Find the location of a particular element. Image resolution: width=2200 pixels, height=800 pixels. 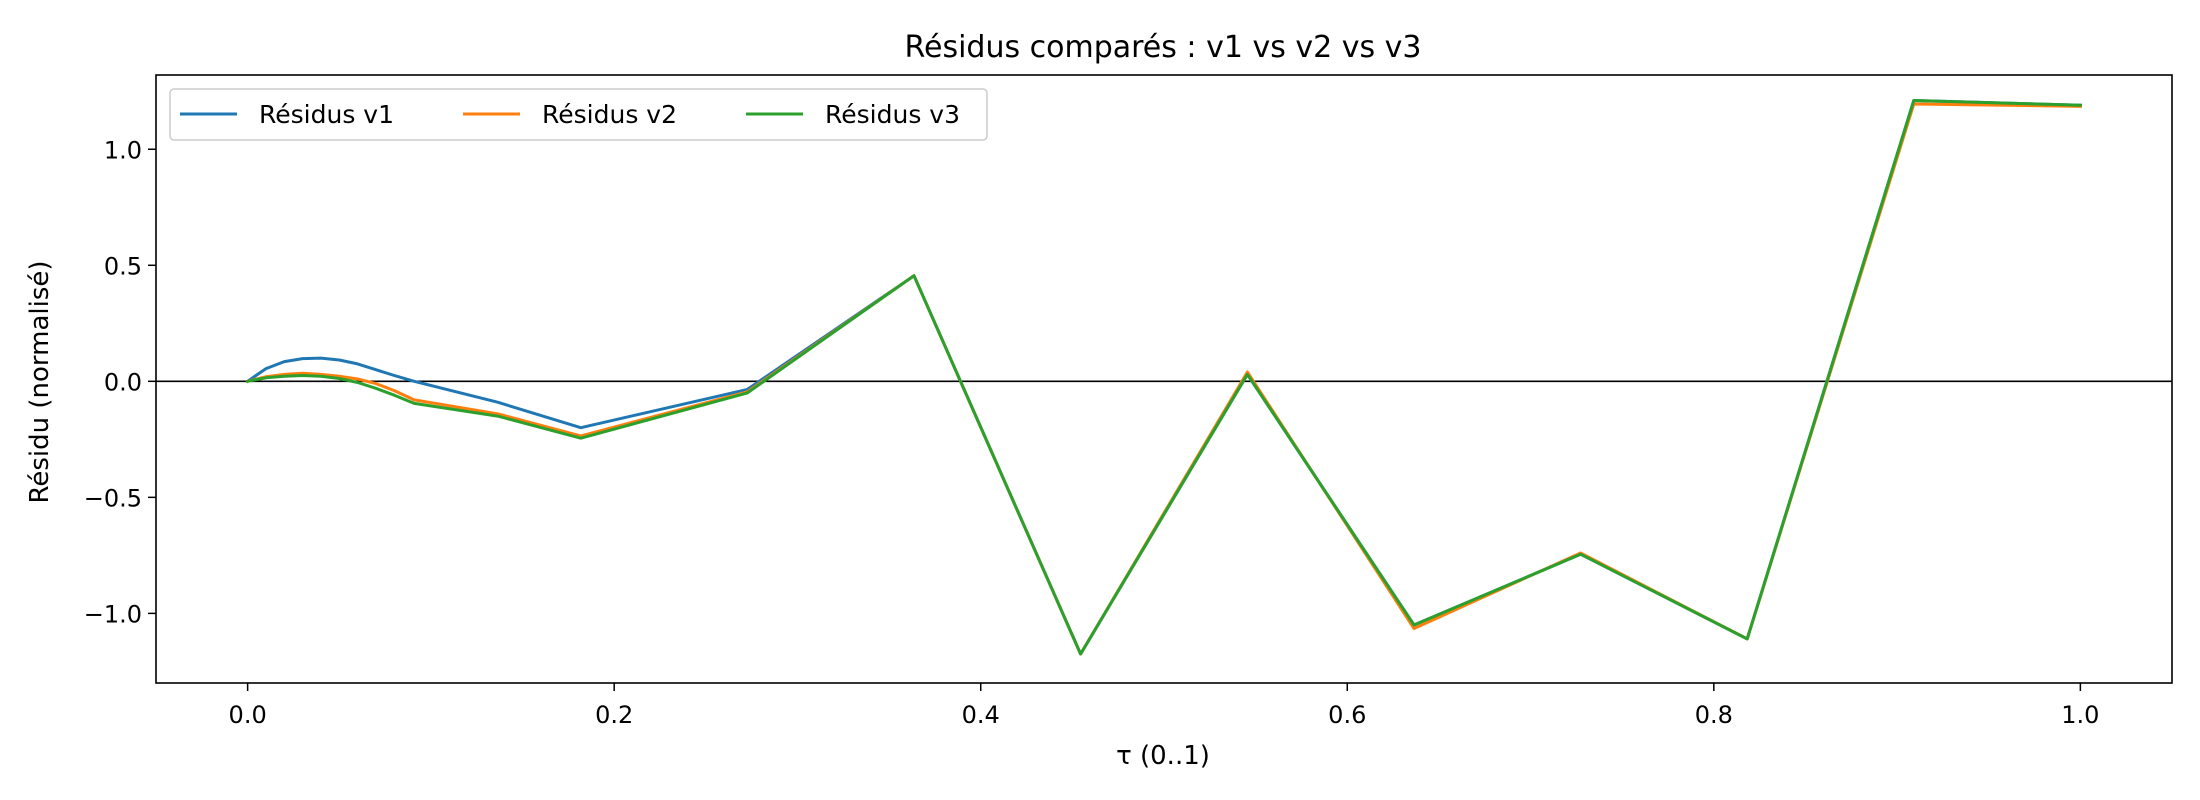

legend-frame is located at coordinates (578, 114).